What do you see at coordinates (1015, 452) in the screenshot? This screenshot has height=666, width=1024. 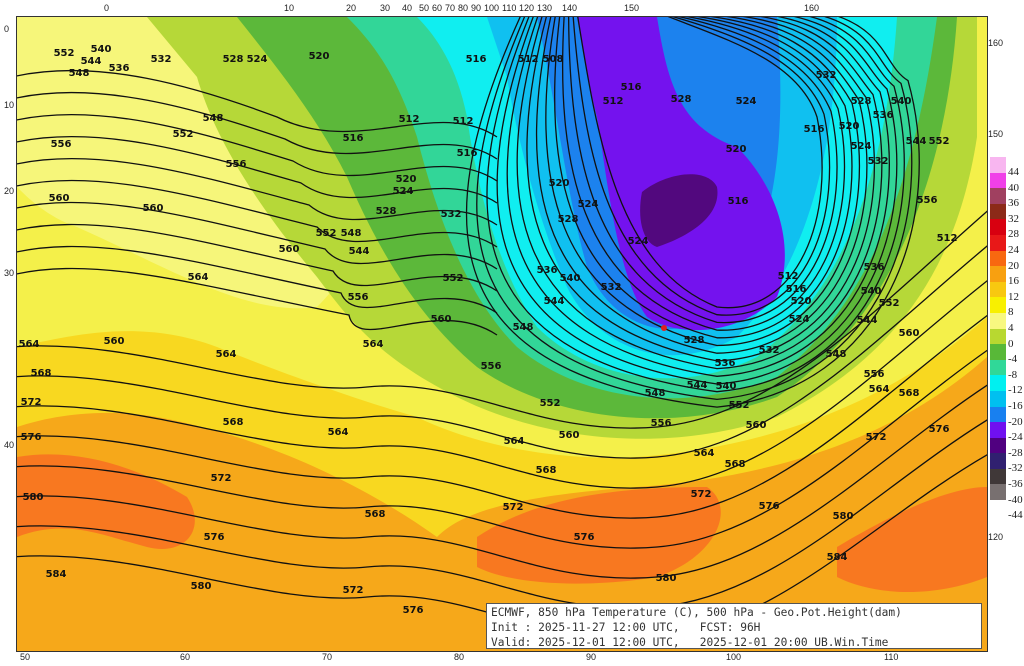 I see `colorbar-label: -28` at bounding box center [1015, 452].